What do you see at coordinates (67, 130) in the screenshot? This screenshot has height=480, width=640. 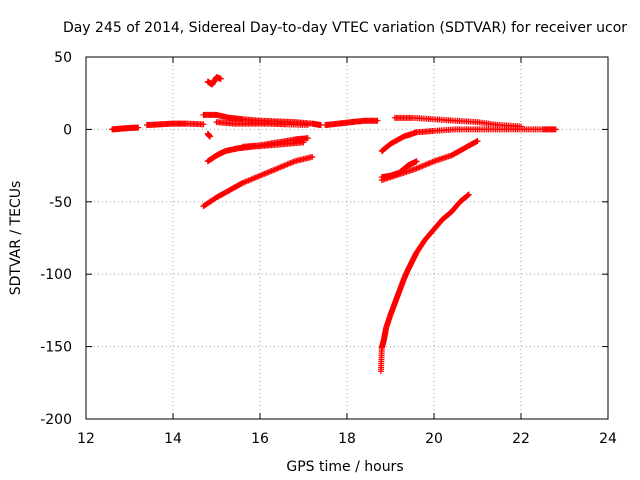 I see `y-tick-label: 0` at bounding box center [67, 130].